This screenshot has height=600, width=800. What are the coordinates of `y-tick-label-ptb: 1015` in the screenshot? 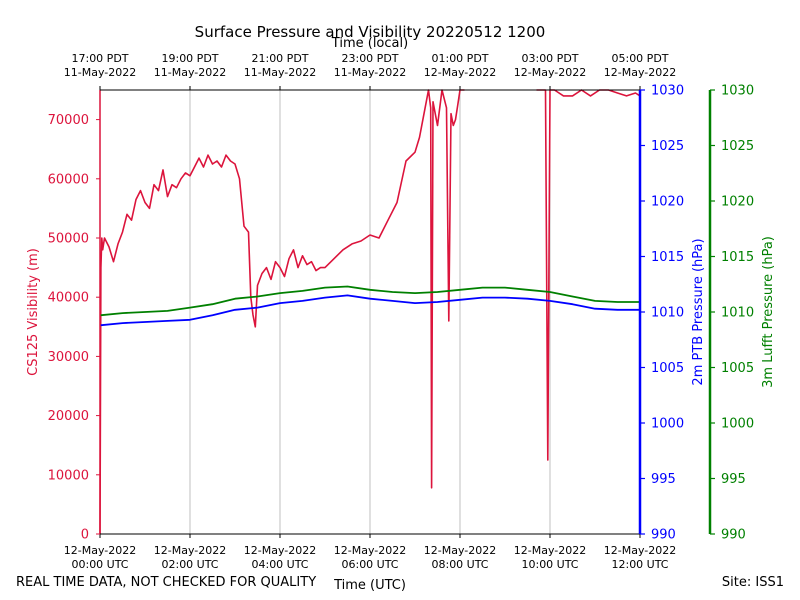 It's located at (667, 257).